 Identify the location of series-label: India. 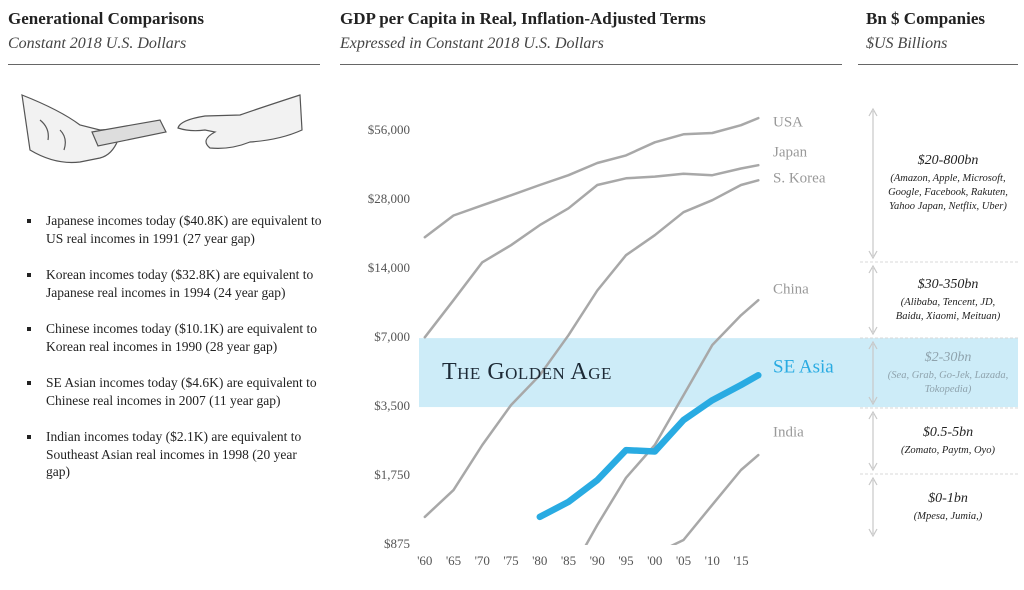
(788, 432).